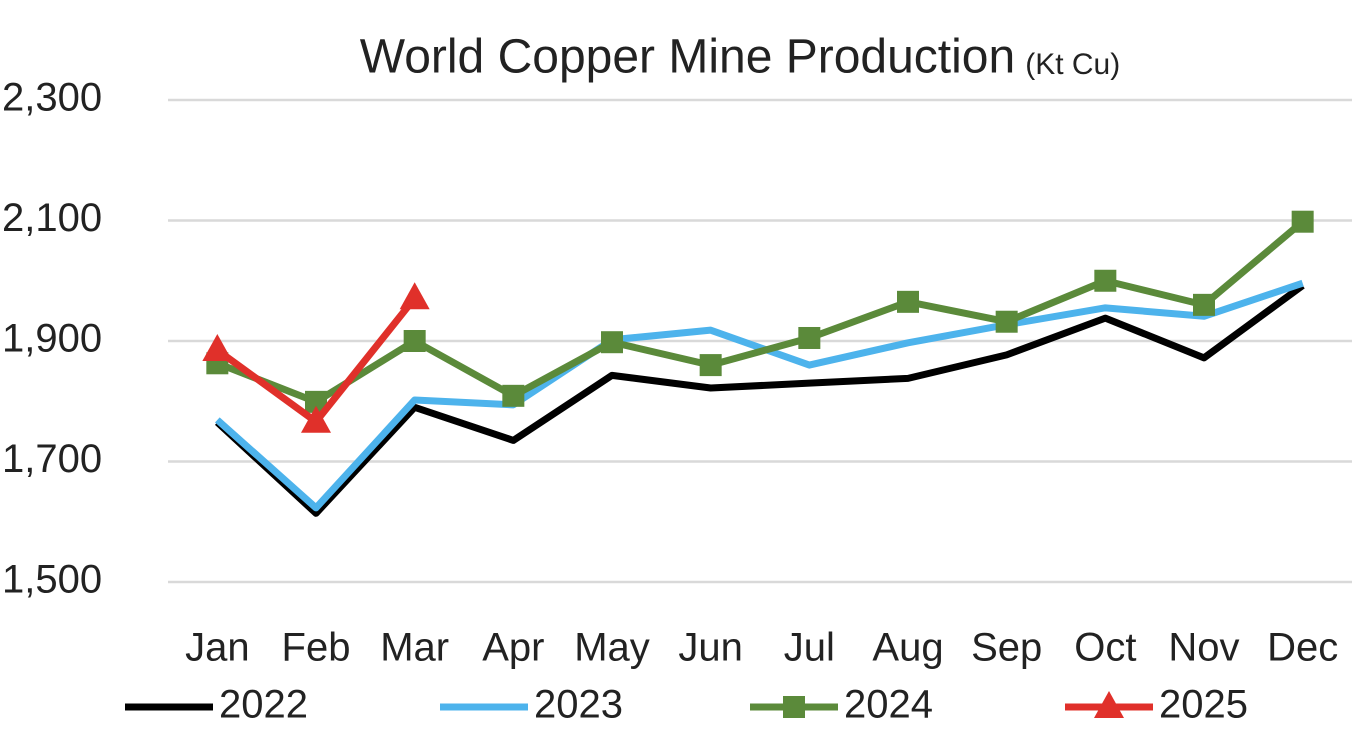  Describe the element at coordinates (1156, 705) in the screenshot. I see `legend-item: 2025` at that location.